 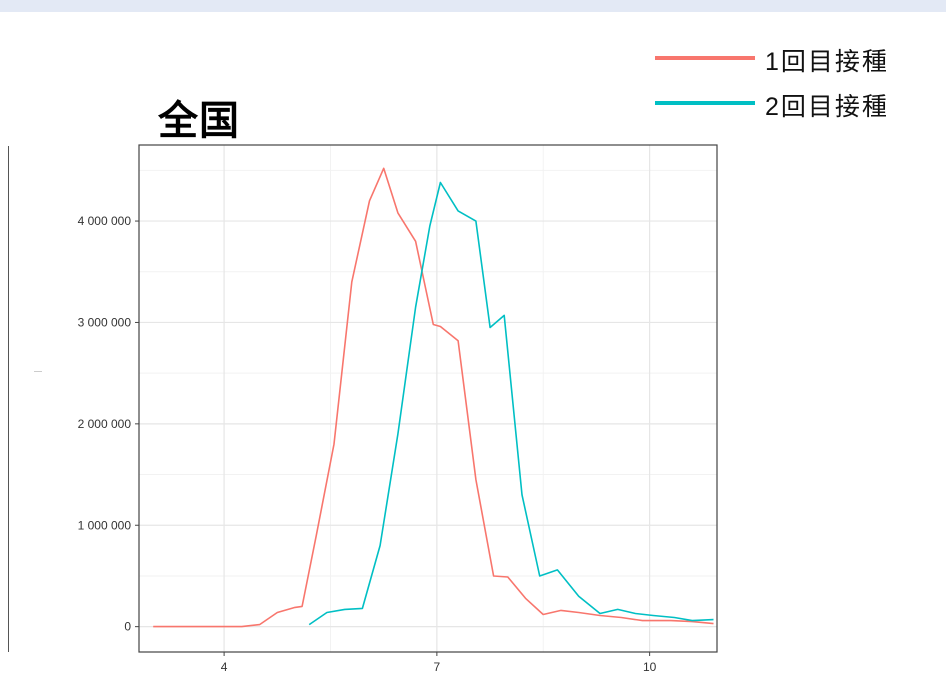 What do you see at coordinates (8, 399) in the screenshot?
I see `left-divider-line` at bounding box center [8, 399].